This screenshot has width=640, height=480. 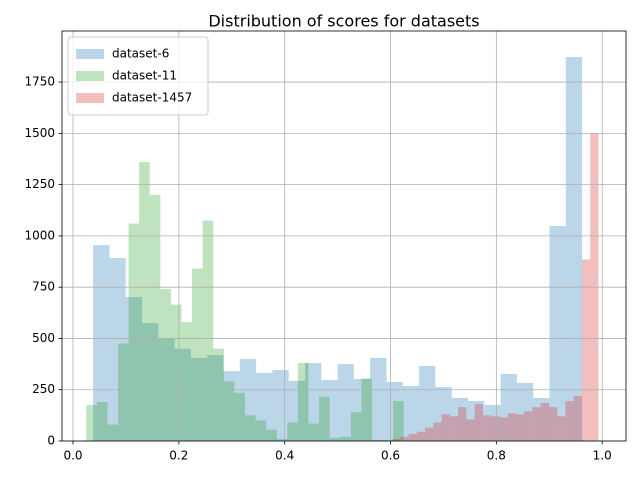 What do you see at coordinates (152, 98) in the screenshot?
I see `legend-label: dataset-1457` at bounding box center [152, 98].